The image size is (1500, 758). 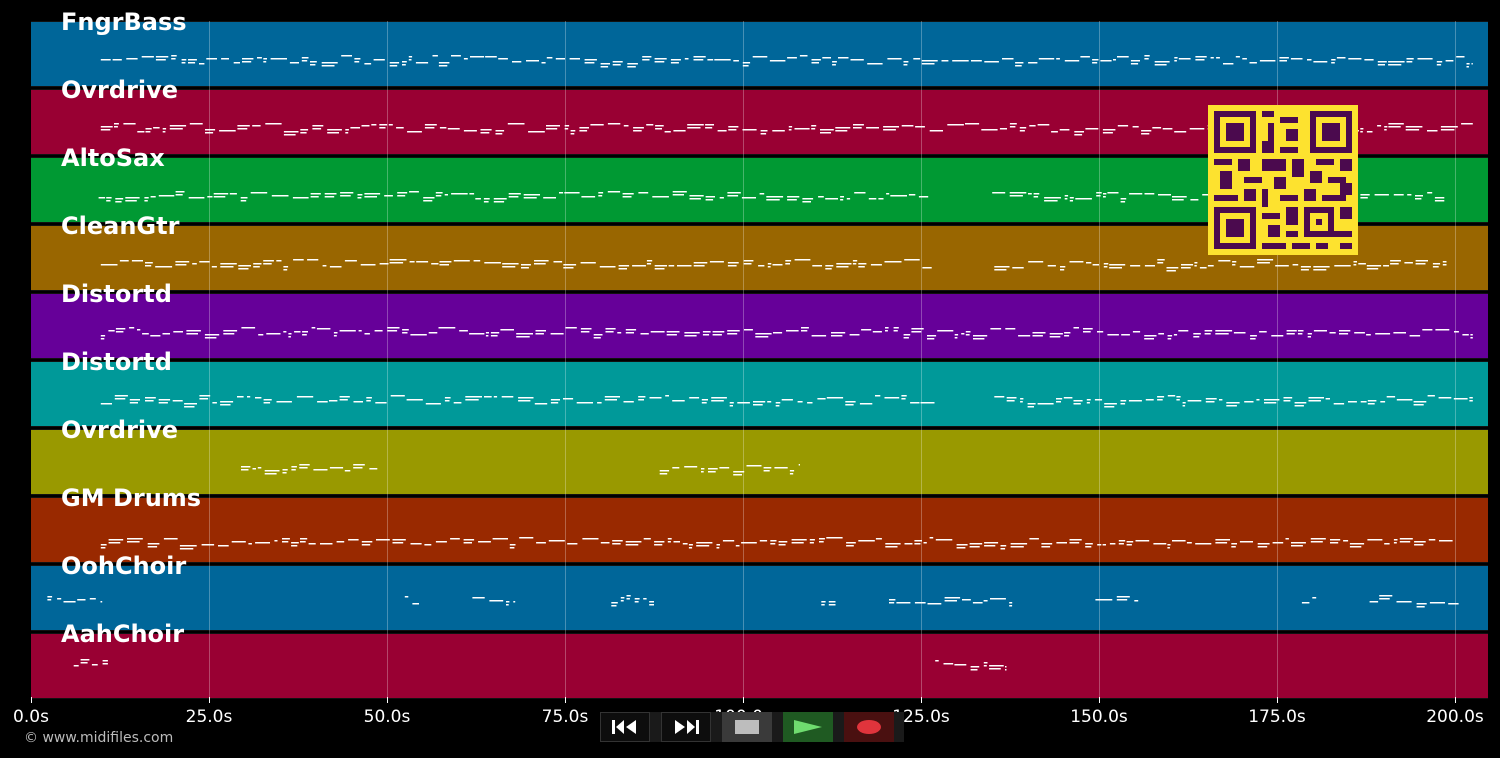 What do you see at coordinates (1099, 717) in the screenshot?
I see `tick-label: 150.0s` at bounding box center [1099, 717].